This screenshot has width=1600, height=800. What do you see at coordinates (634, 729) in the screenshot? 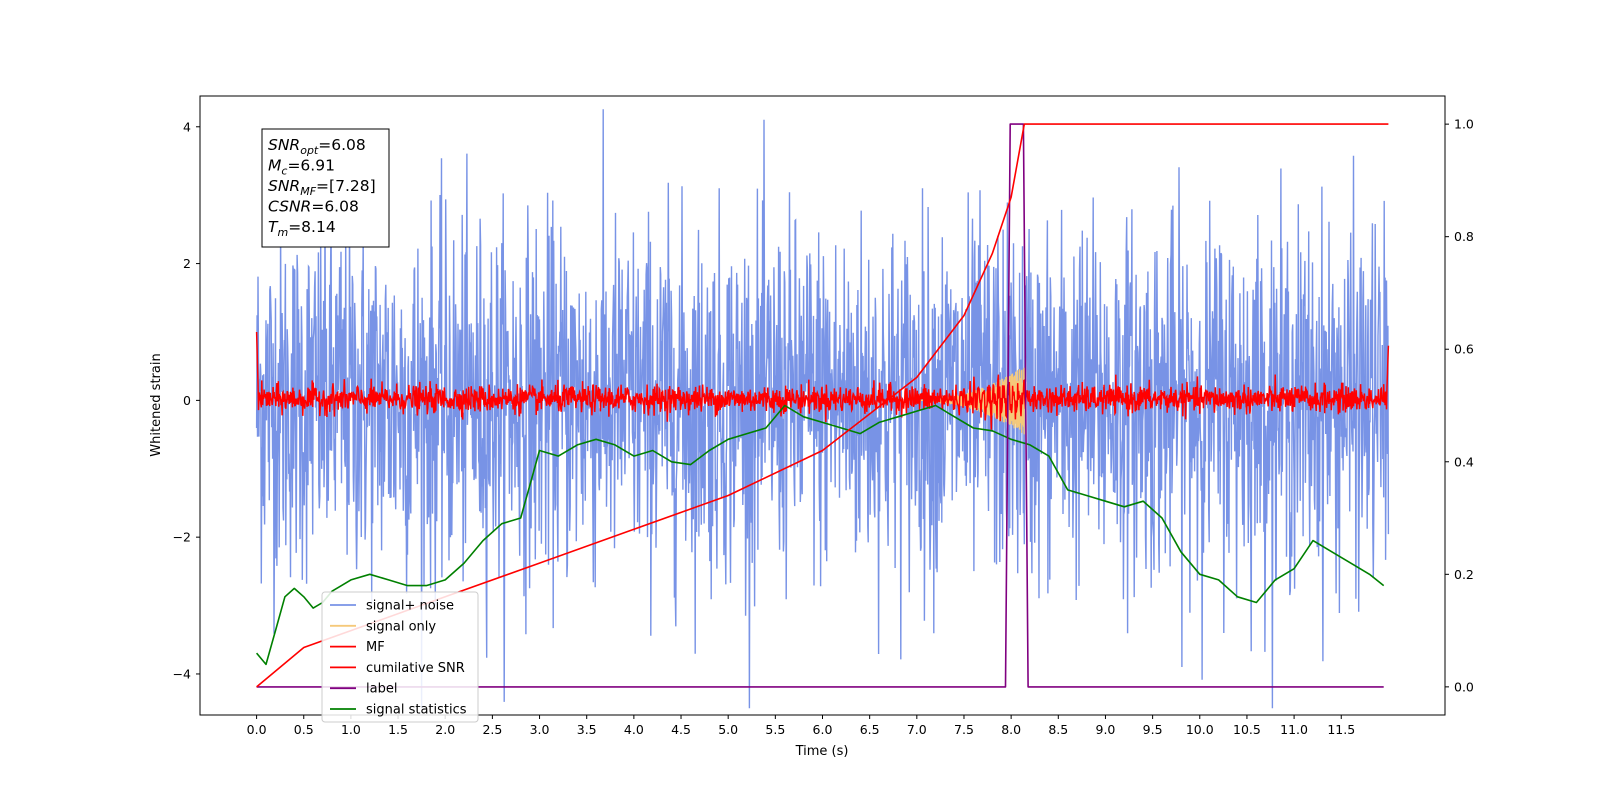
I see `x-tick-label: 4.0` at bounding box center [634, 729].